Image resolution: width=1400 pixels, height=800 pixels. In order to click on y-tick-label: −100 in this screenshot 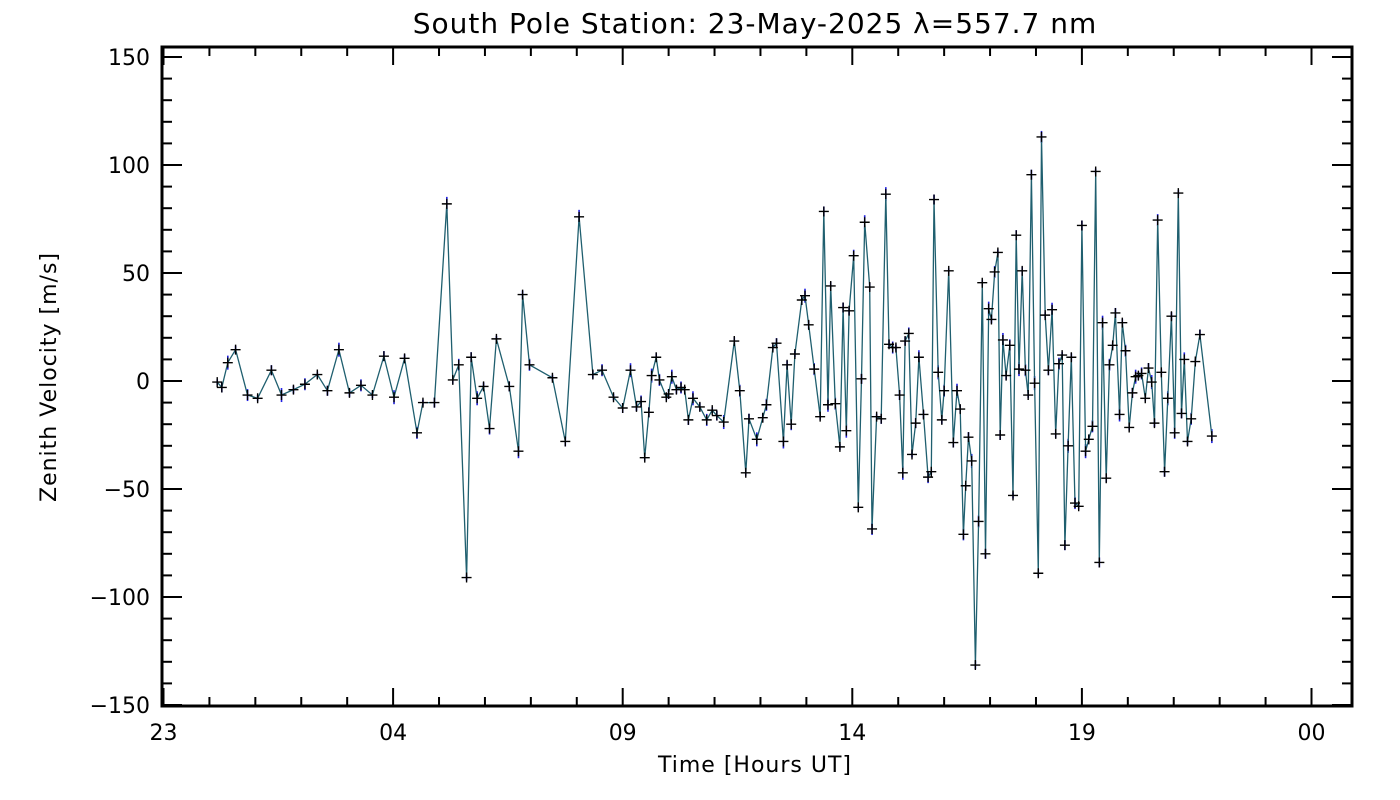, I will do `click(120, 598)`.